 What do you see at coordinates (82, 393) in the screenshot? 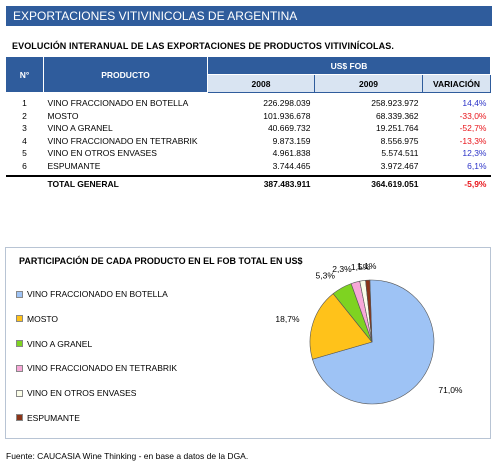
I see `legend-label: VINO EN OTROS ENVASES` at bounding box center [82, 393].